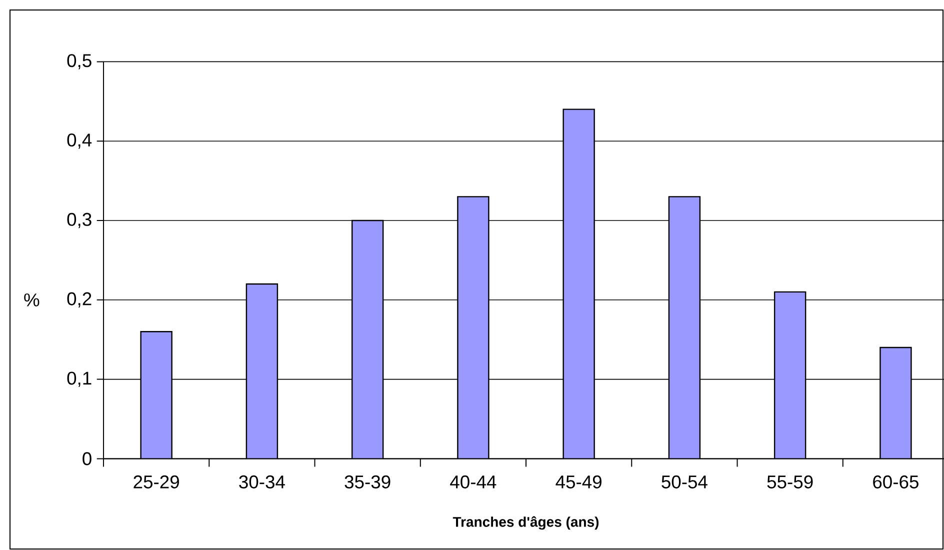 The width and height of the screenshot is (944, 550). Describe the element at coordinates (156, 481) in the screenshot. I see `x-tick-label: 25-29` at that location.